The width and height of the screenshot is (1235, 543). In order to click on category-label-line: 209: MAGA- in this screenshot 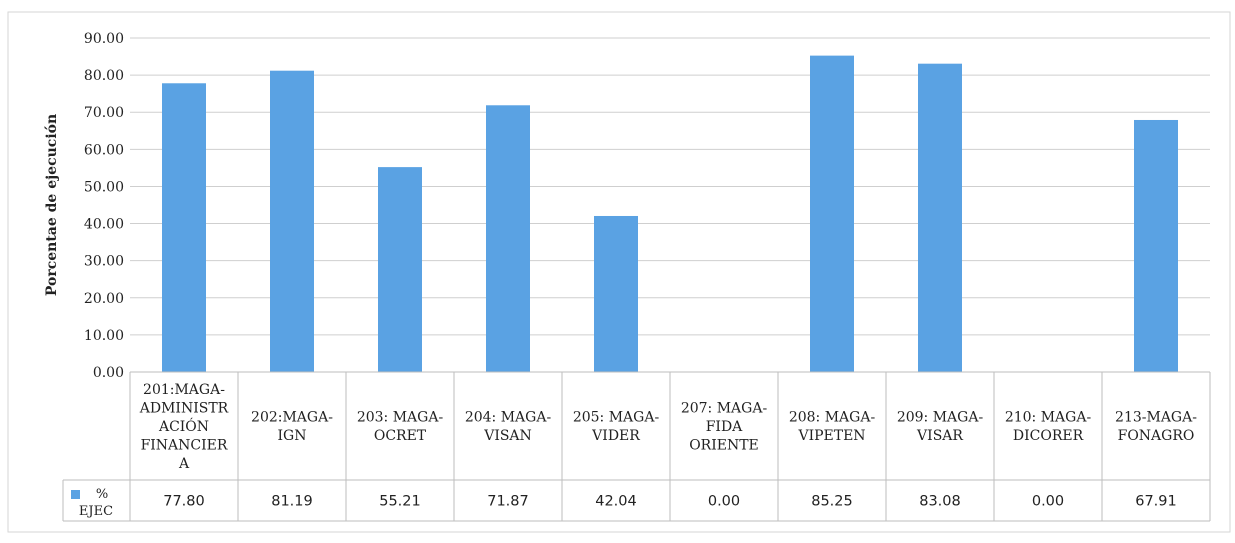, I will do `click(940, 418)`.